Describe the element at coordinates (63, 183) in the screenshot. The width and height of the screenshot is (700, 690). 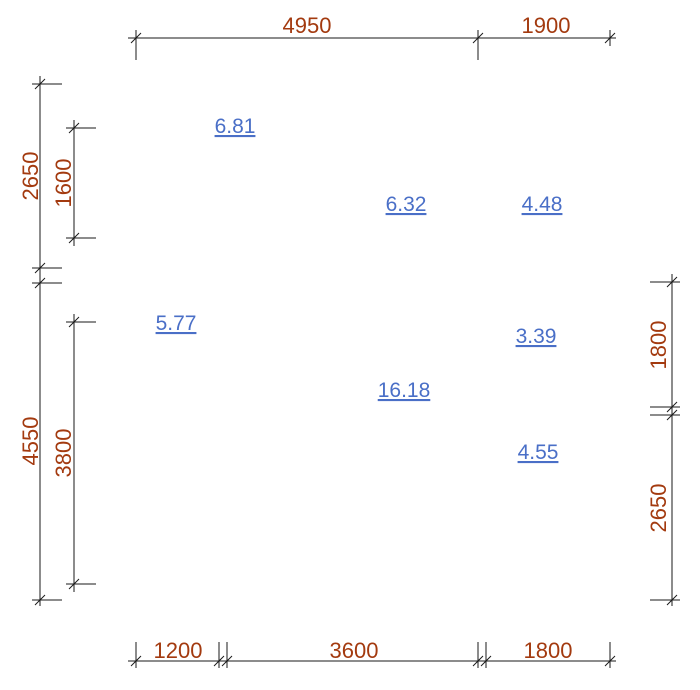
I see `dim-left-1600: 1600` at that location.